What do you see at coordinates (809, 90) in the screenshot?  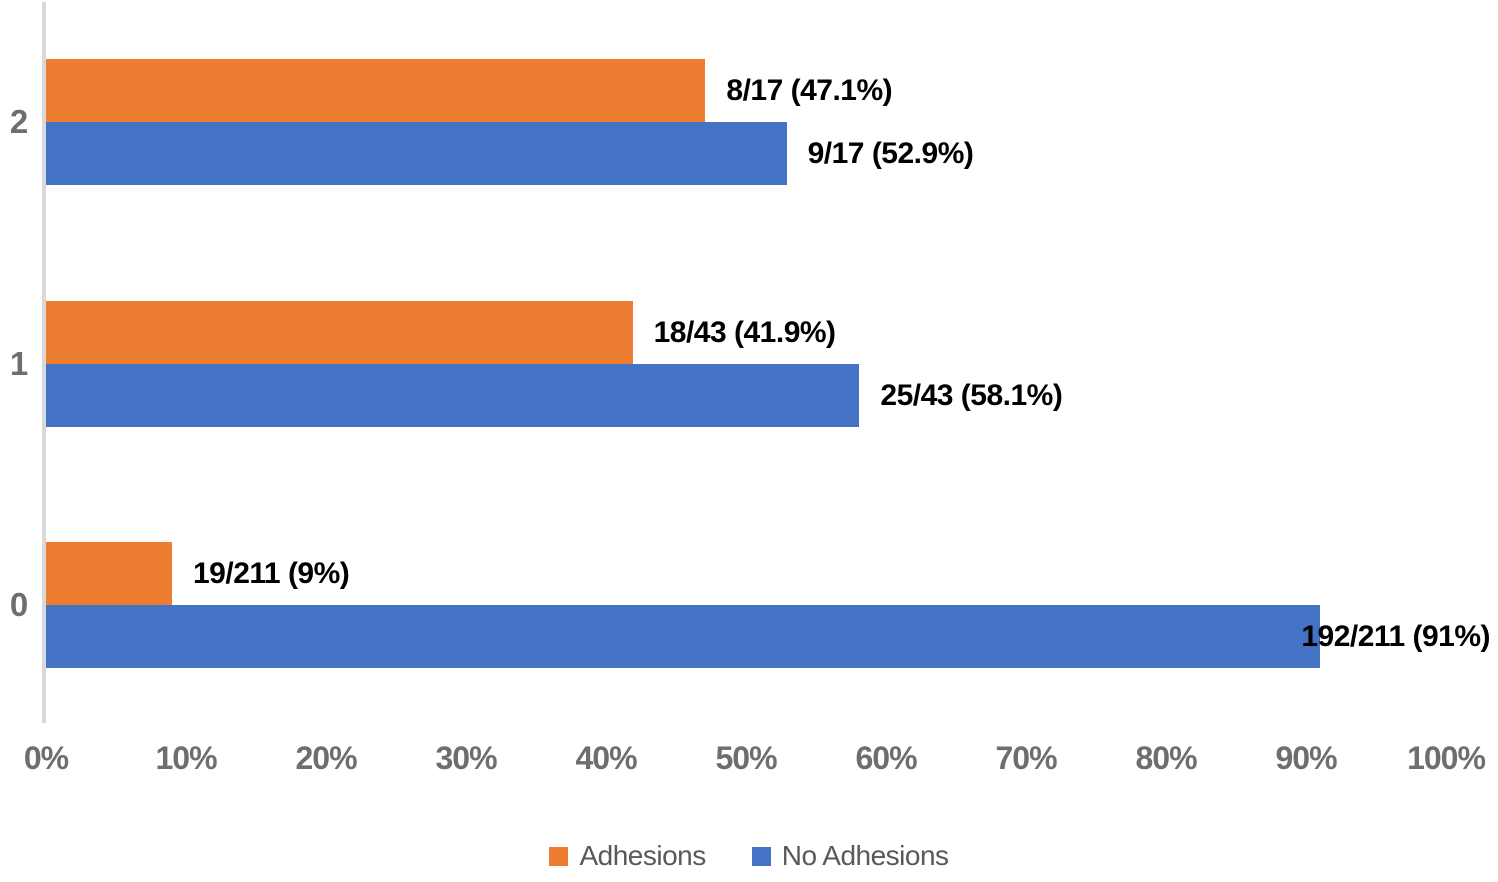 I see `bar-value-label-adhesions-cat-2: 8/17 (47.1%)` at bounding box center [809, 90].